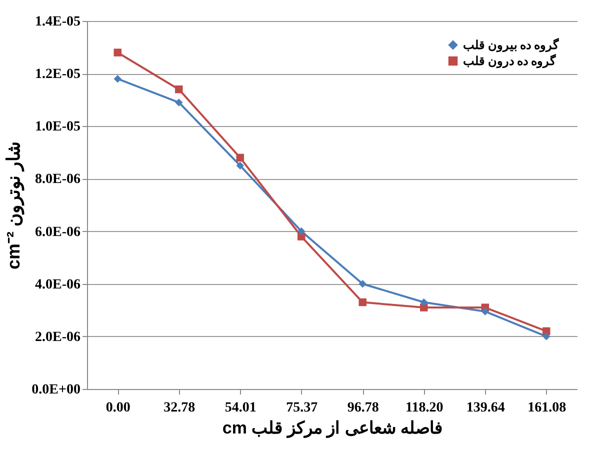  Describe the element at coordinates (180, 408) in the screenshot. I see `x-tick-label: 32.78` at that location.